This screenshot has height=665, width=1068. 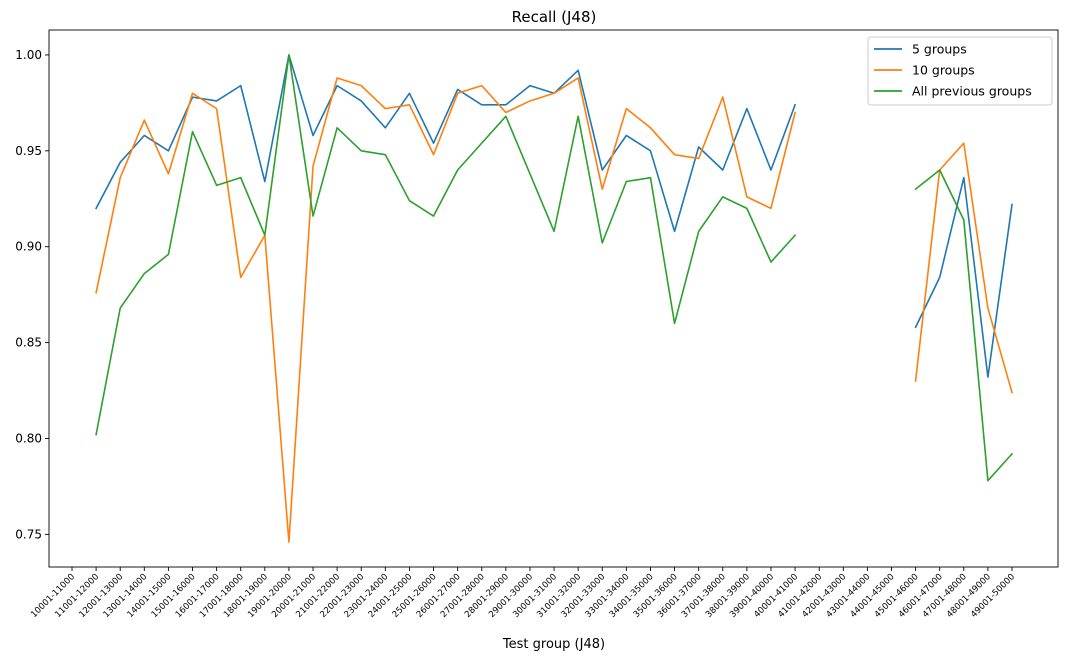 What do you see at coordinates (972, 91) in the screenshot?
I see `legend-label: All previous groups` at bounding box center [972, 91].